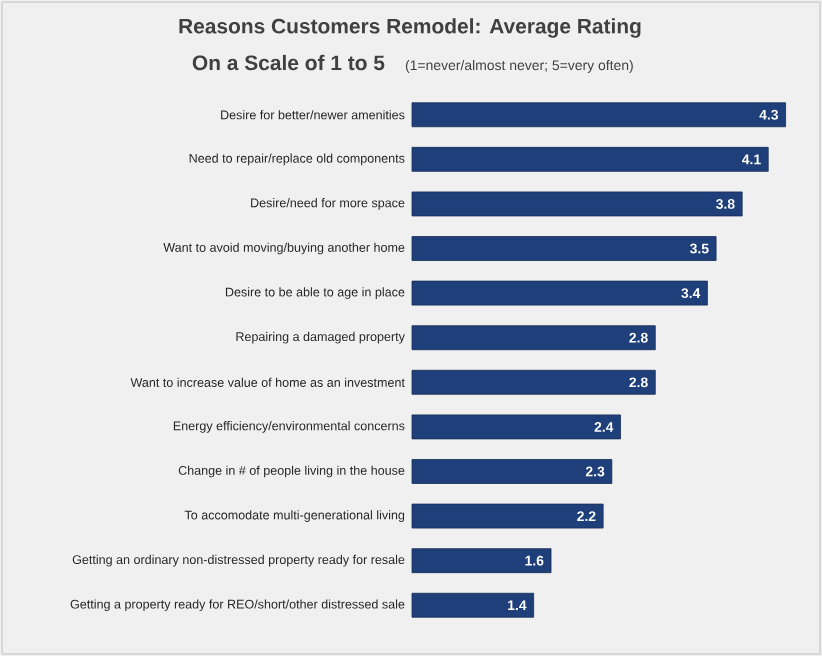  Describe the element at coordinates (410, 28) in the screenshot. I see `chart-title: Reasons Customers Remodel: Average Rating` at that location.